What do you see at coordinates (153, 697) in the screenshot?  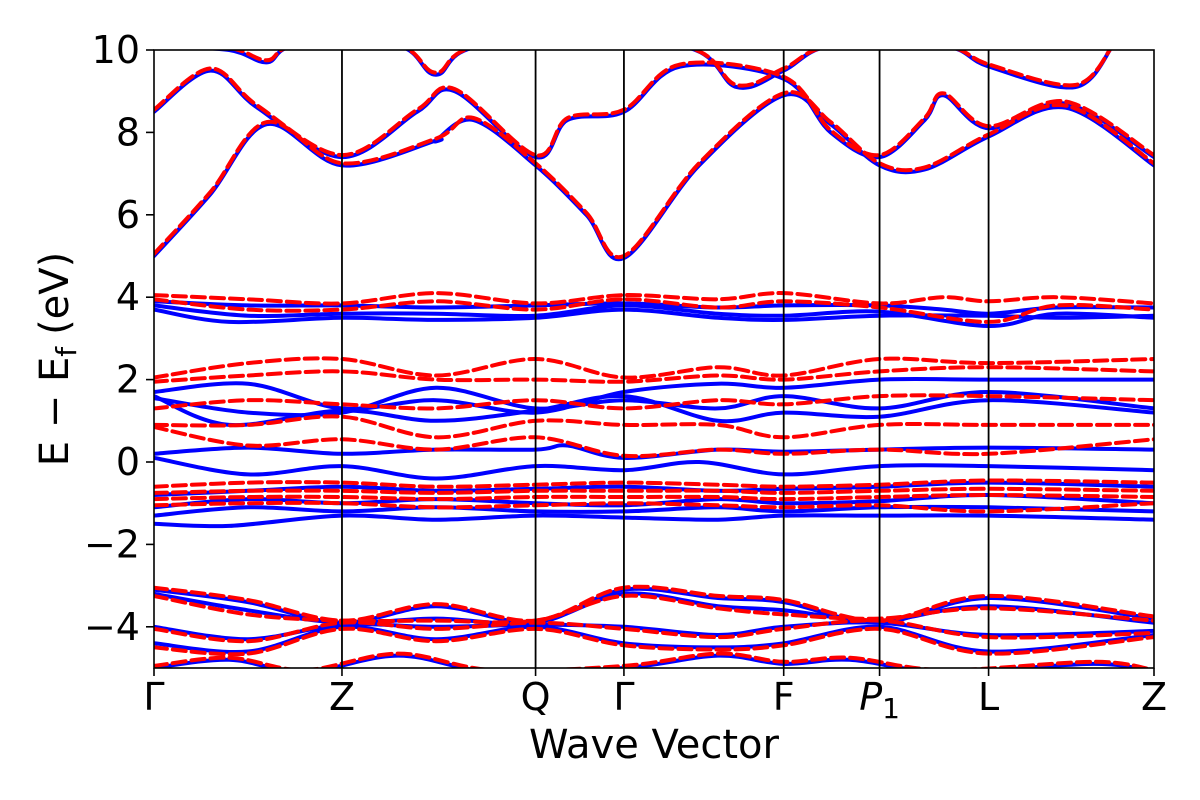 I see `x-tick-label-0: Γ` at bounding box center [153, 697].